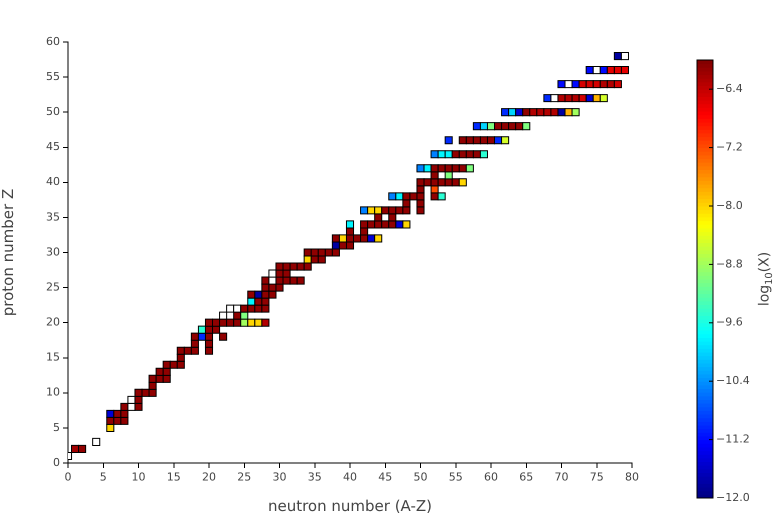 This screenshot has height=516, width=779. I want to click on x-tick-label: 35, so click(315, 477).